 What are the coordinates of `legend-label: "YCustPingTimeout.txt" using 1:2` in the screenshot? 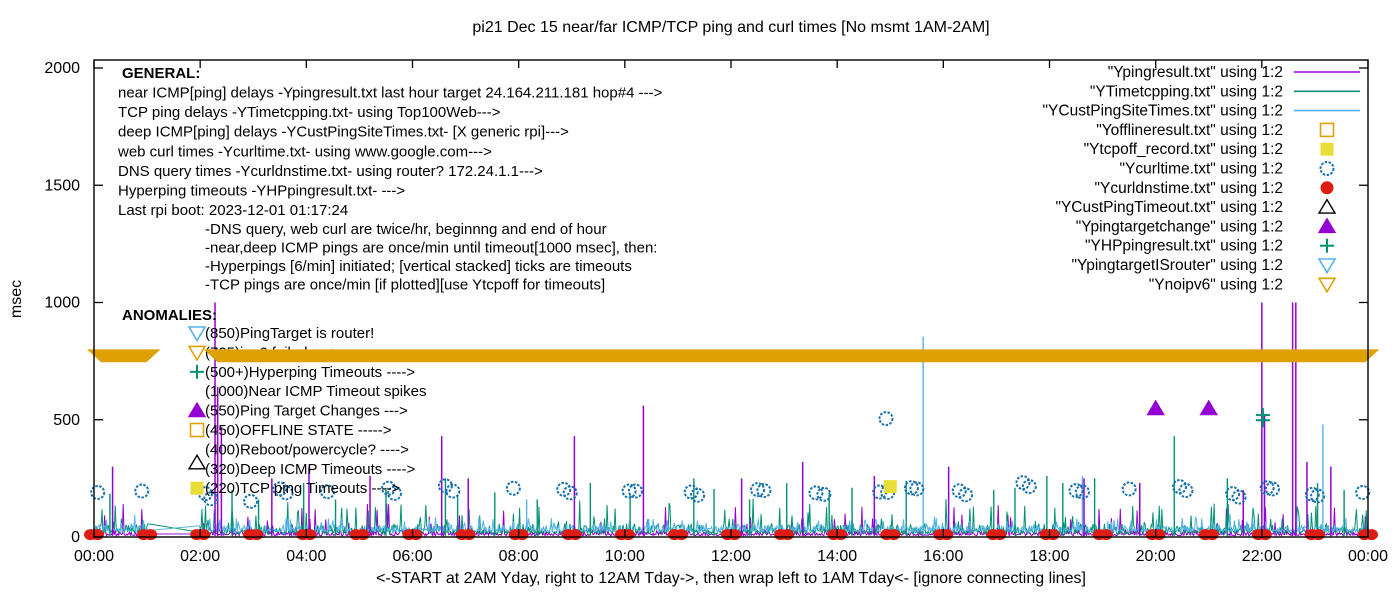 It's located at (1169, 207).